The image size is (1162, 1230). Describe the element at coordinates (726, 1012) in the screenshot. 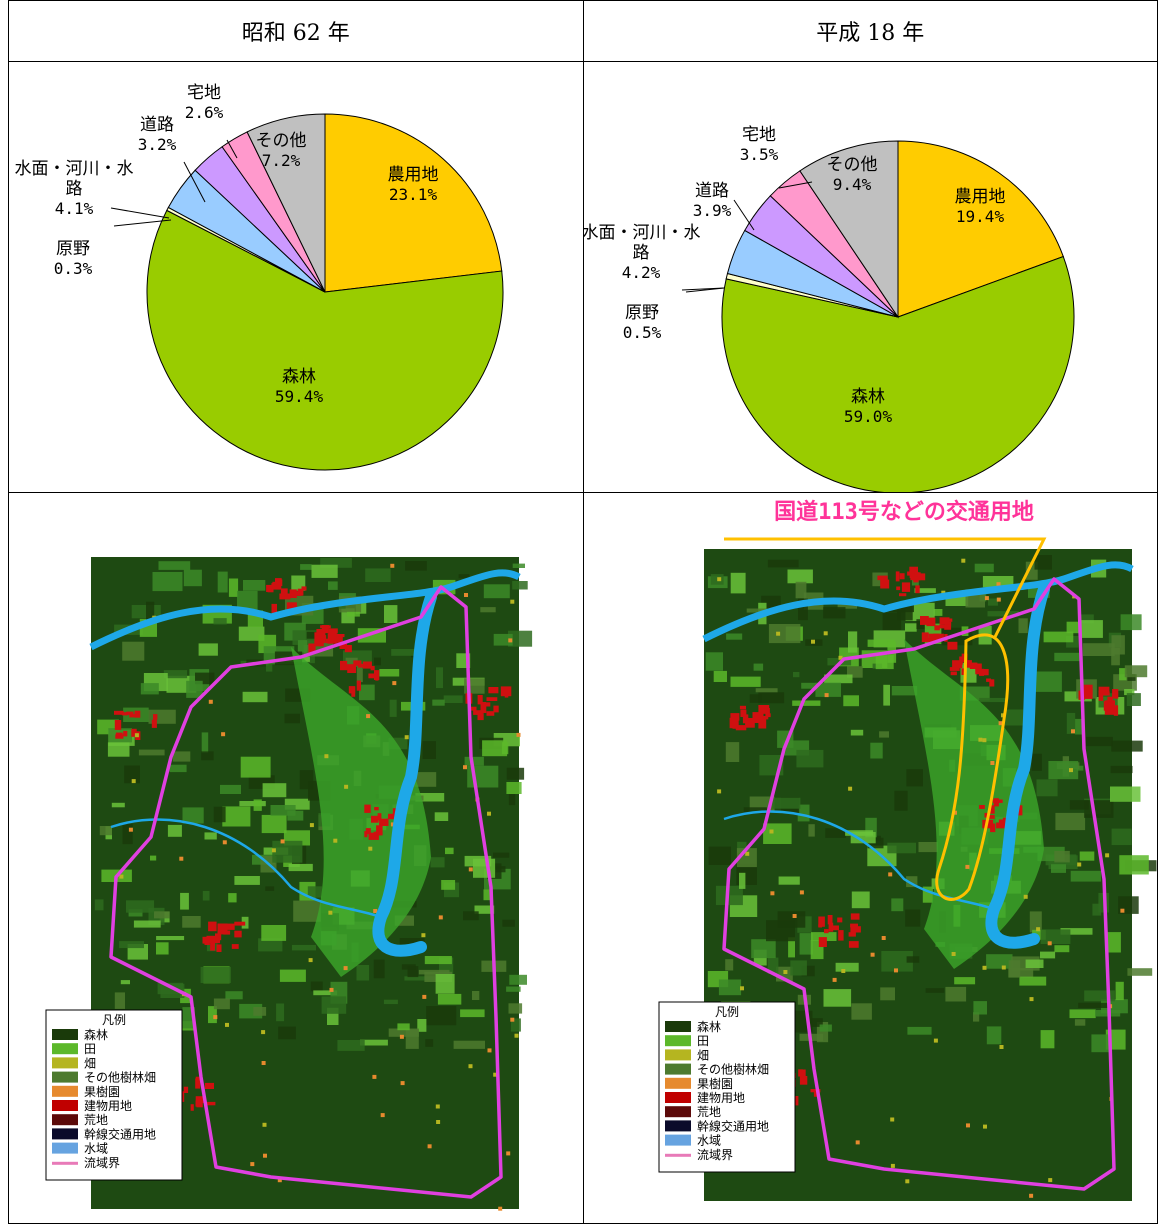

I see `legend-title: 凡例` at that location.